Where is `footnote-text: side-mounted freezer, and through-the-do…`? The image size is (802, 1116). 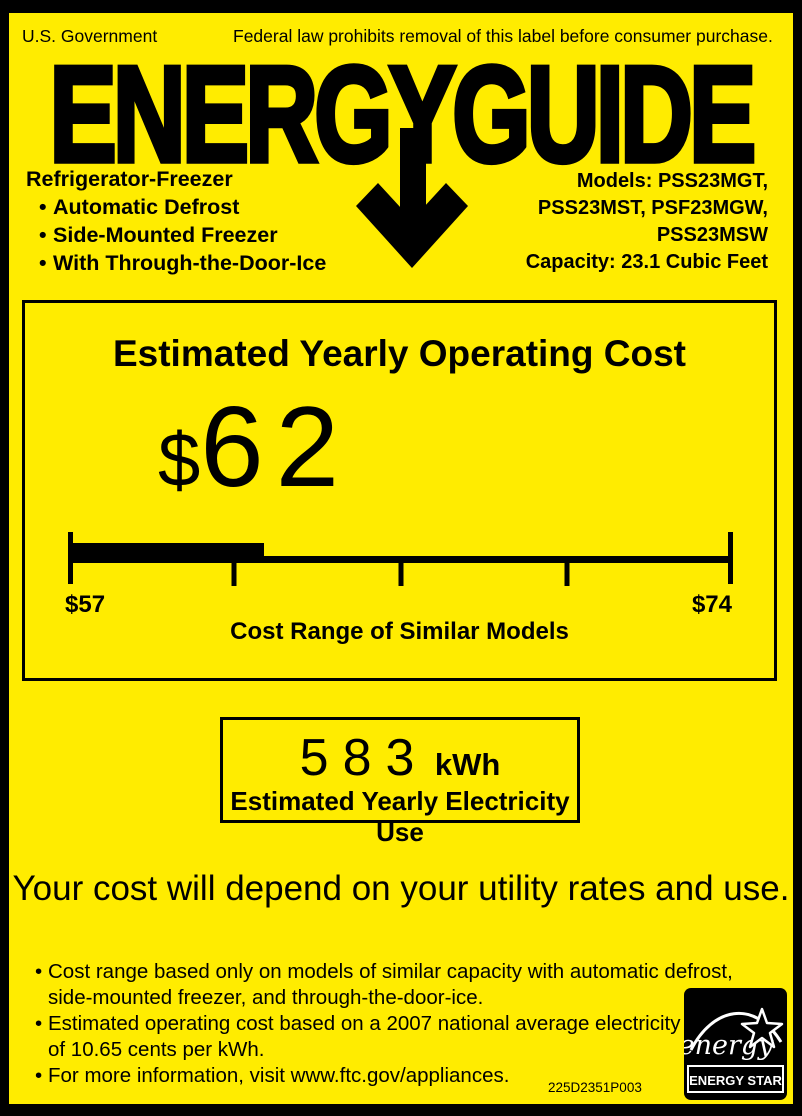
footnote-text: side-mounted freezer, and through-the-do… is located at coordinates (266, 997).